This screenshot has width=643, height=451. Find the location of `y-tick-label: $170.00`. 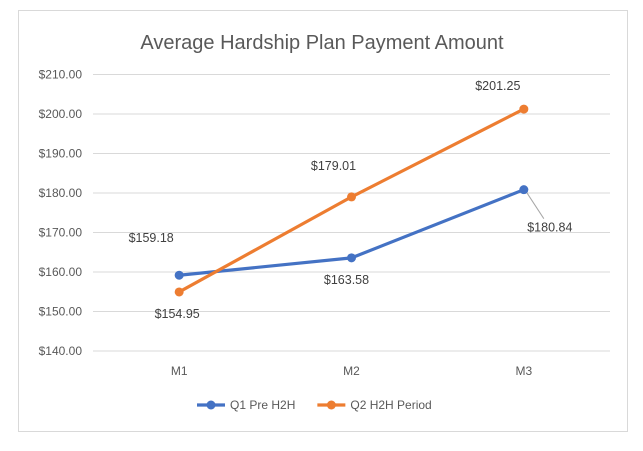

y-tick-label: $170.00 is located at coordinates (61, 233).